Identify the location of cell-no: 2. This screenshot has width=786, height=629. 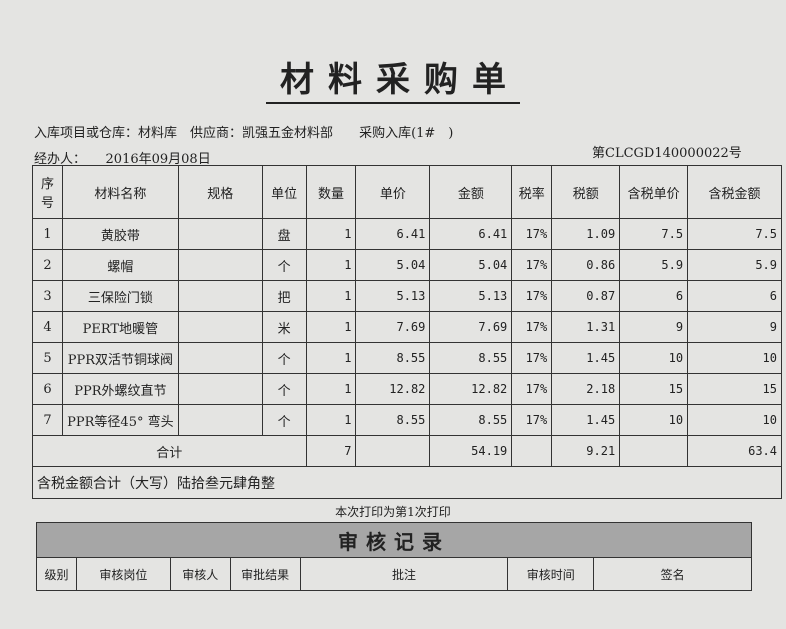
(47, 265).